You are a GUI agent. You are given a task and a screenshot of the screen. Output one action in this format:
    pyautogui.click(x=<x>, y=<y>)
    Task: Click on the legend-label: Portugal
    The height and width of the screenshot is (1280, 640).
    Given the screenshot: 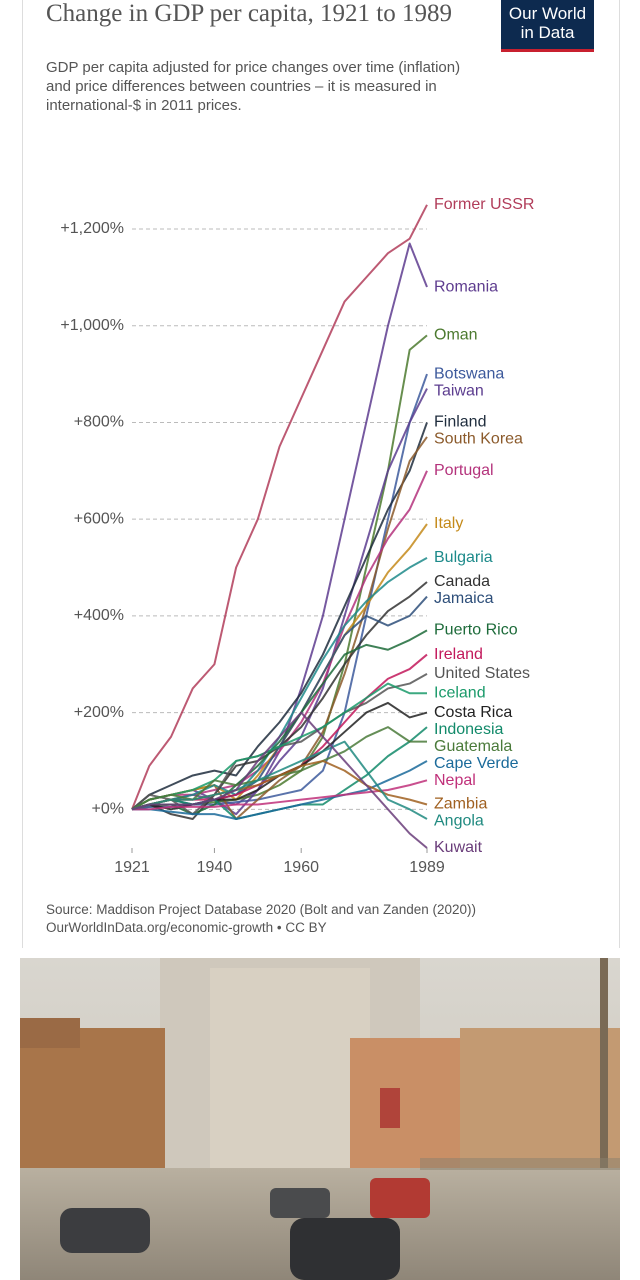 What is the action you would take?
    pyautogui.click(x=464, y=470)
    